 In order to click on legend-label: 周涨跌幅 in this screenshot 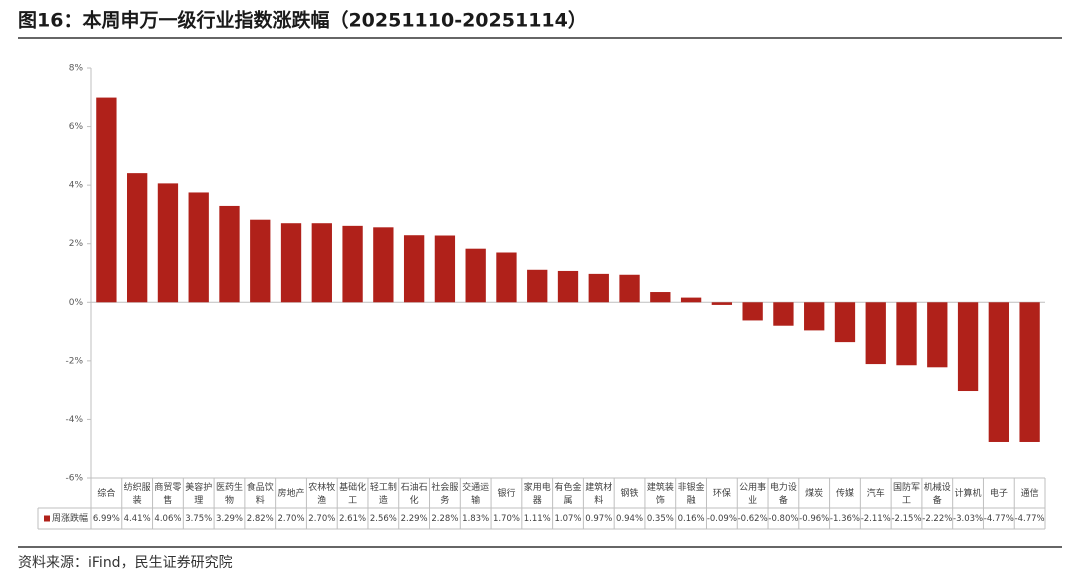, I will do `click(70, 518)`.